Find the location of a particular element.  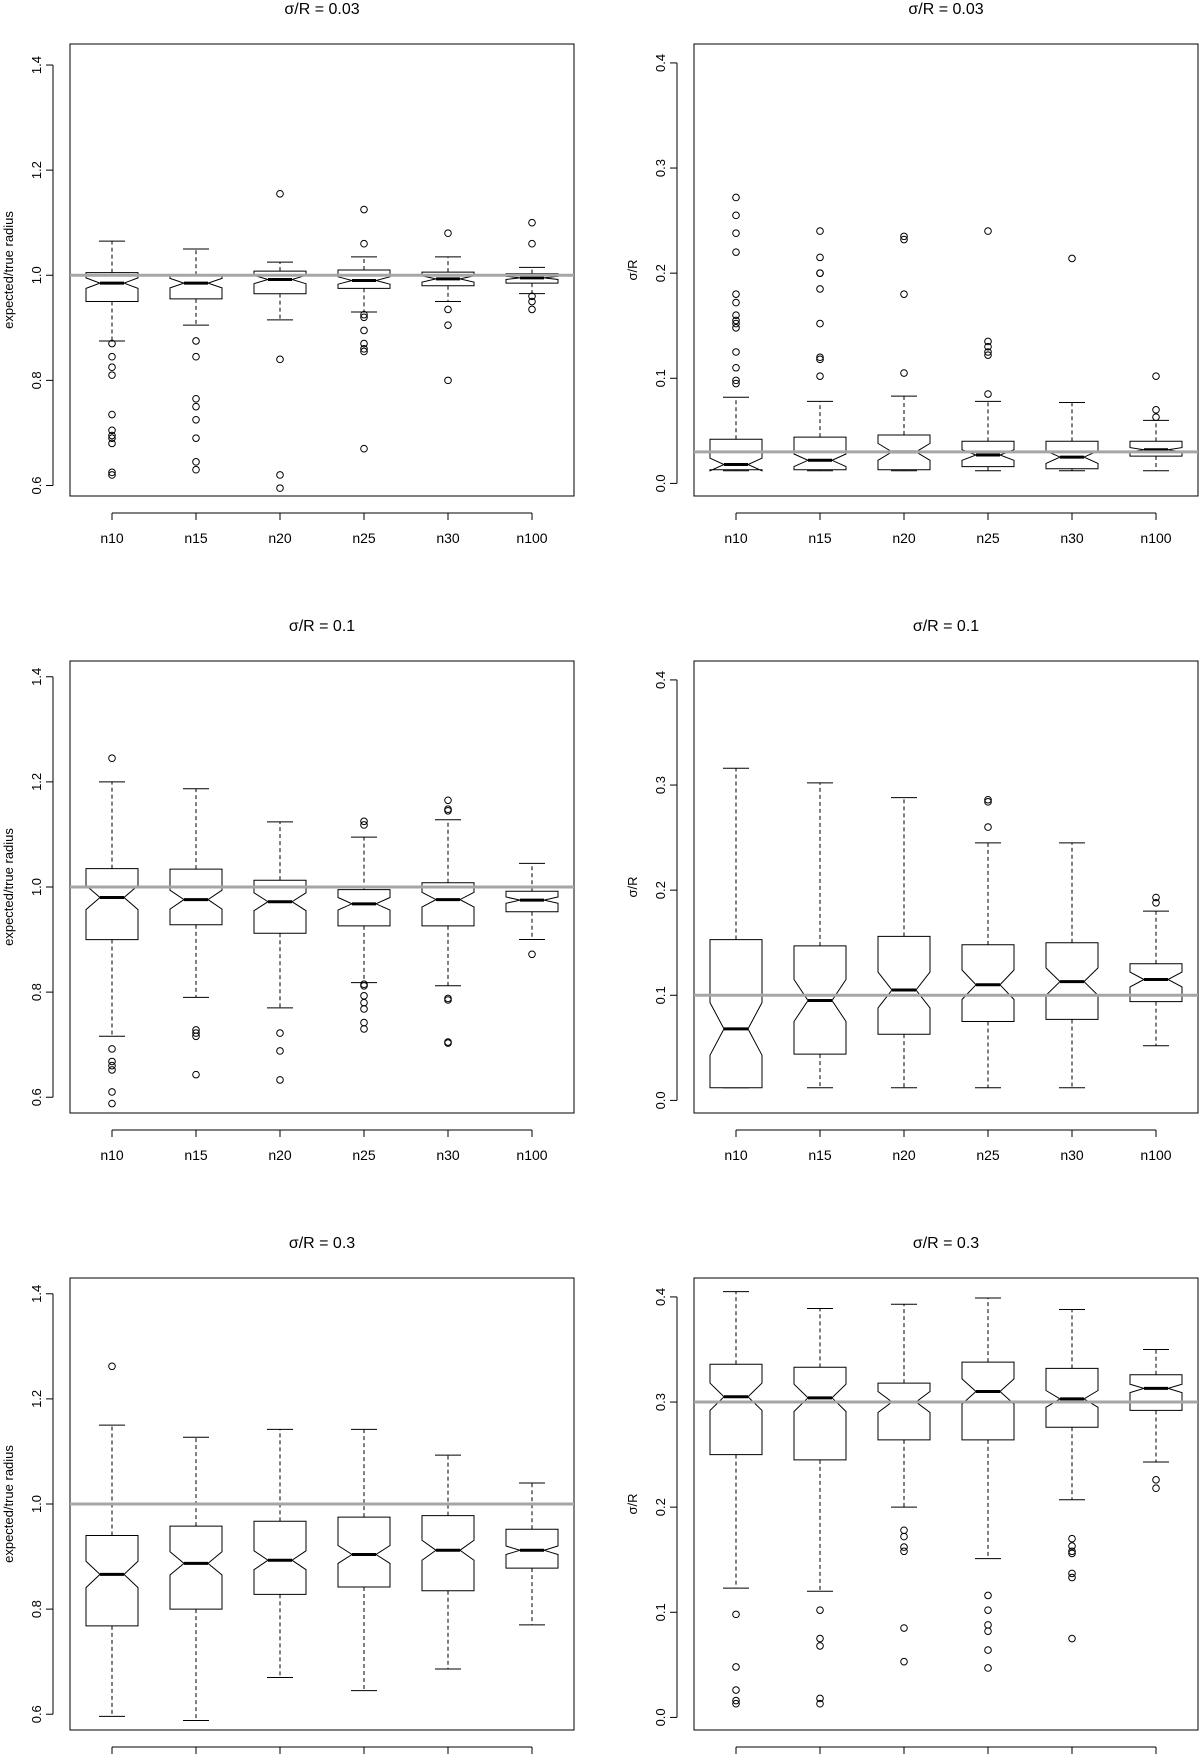

x-tick-label: n10 is located at coordinates (736, 1155).